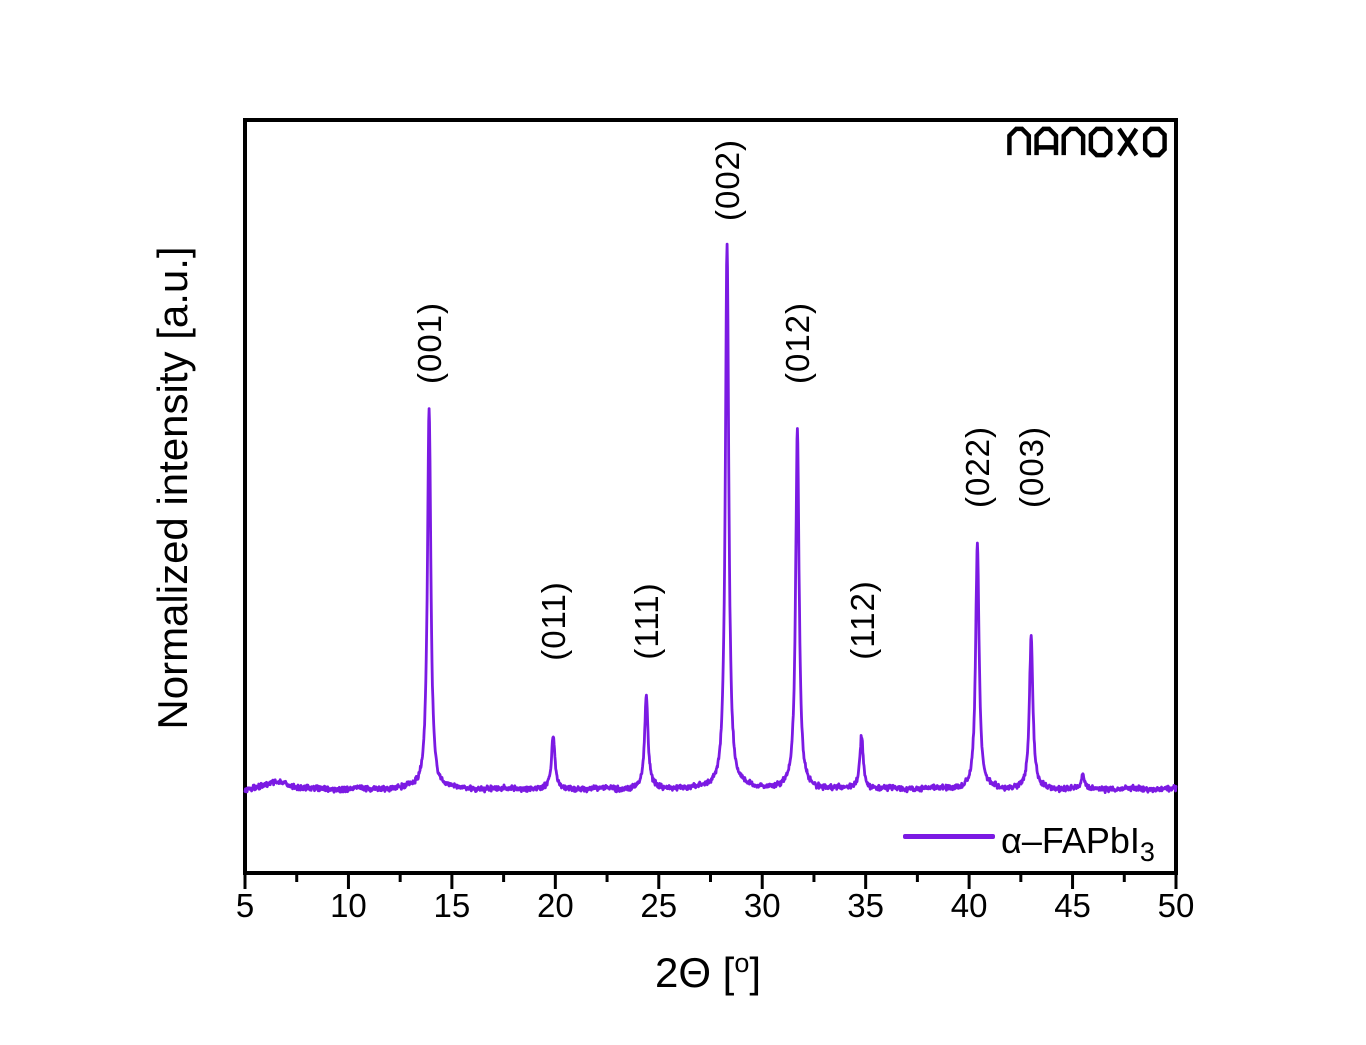 This screenshot has height=1045, width=1366. I want to click on x-tick-label-10: 10, so click(348, 905).